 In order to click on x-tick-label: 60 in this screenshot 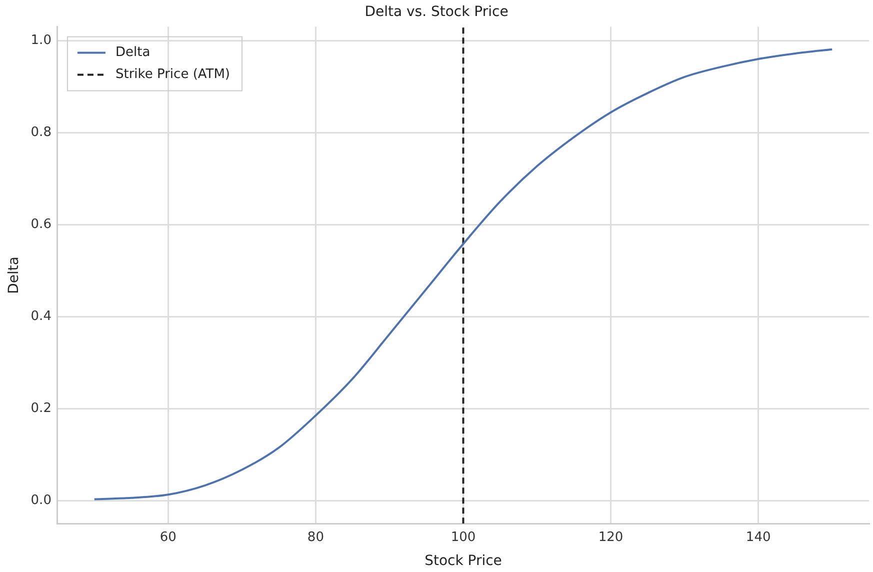, I will do `click(168, 537)`.